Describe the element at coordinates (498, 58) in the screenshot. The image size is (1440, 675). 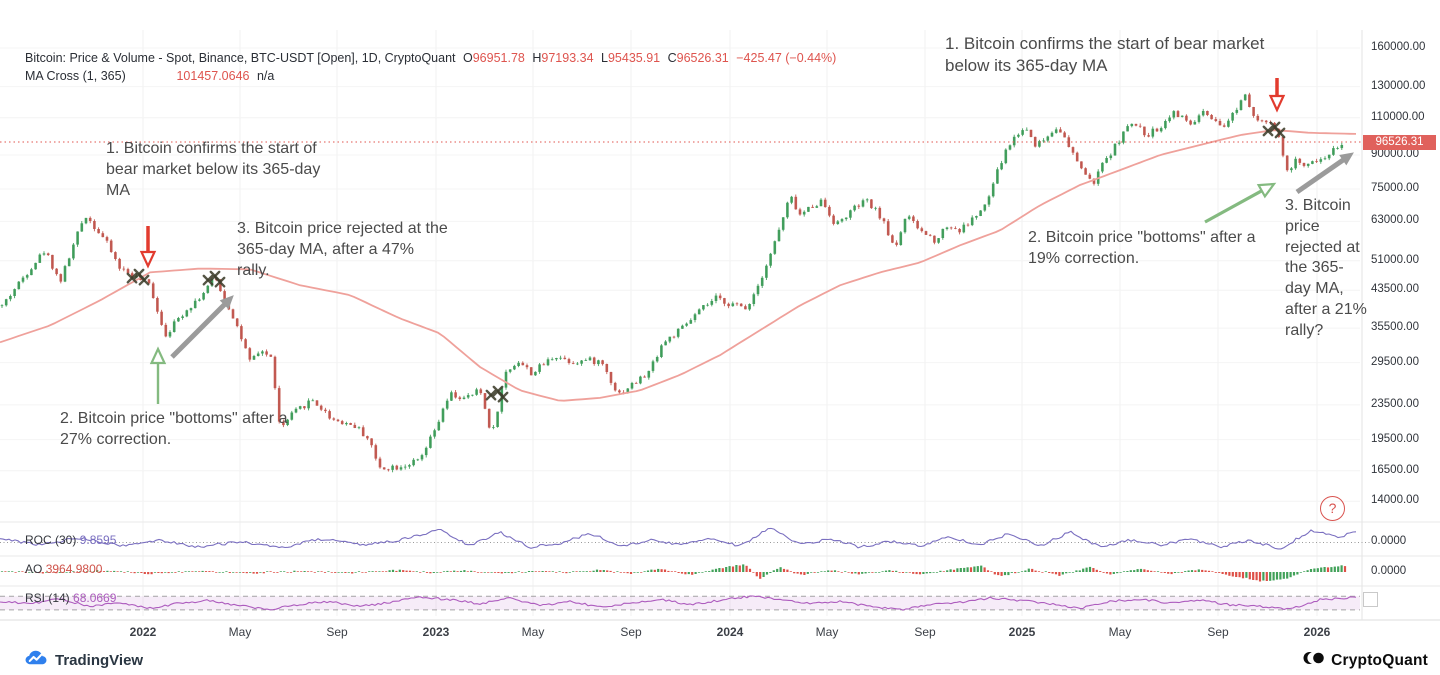
I see `ohlc-open-value: 96951.78` at that location.